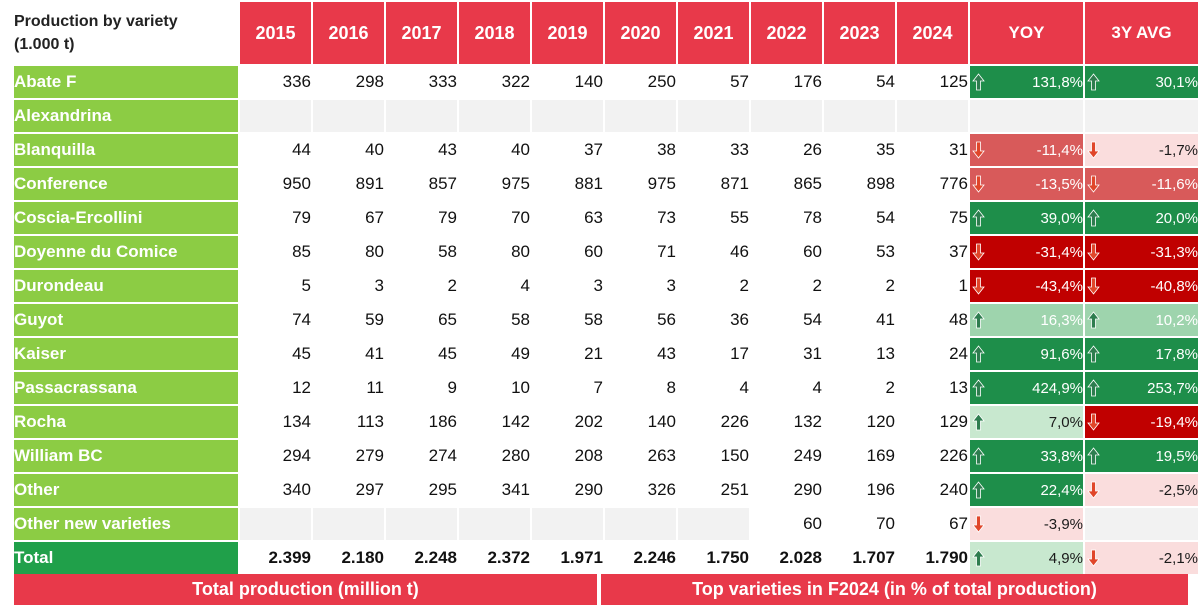 This screenshot has width=1200, height=611. Describe the element at coordinates (1026, 82) in the screenshot. I see `yoy-change: 131,8%` at that location.